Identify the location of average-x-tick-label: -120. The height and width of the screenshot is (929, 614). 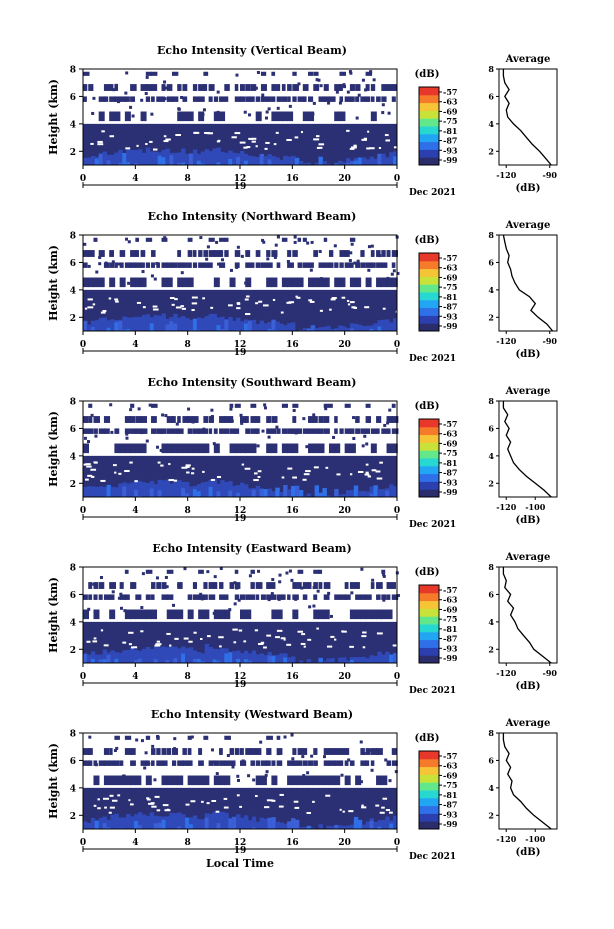
(506, 673).